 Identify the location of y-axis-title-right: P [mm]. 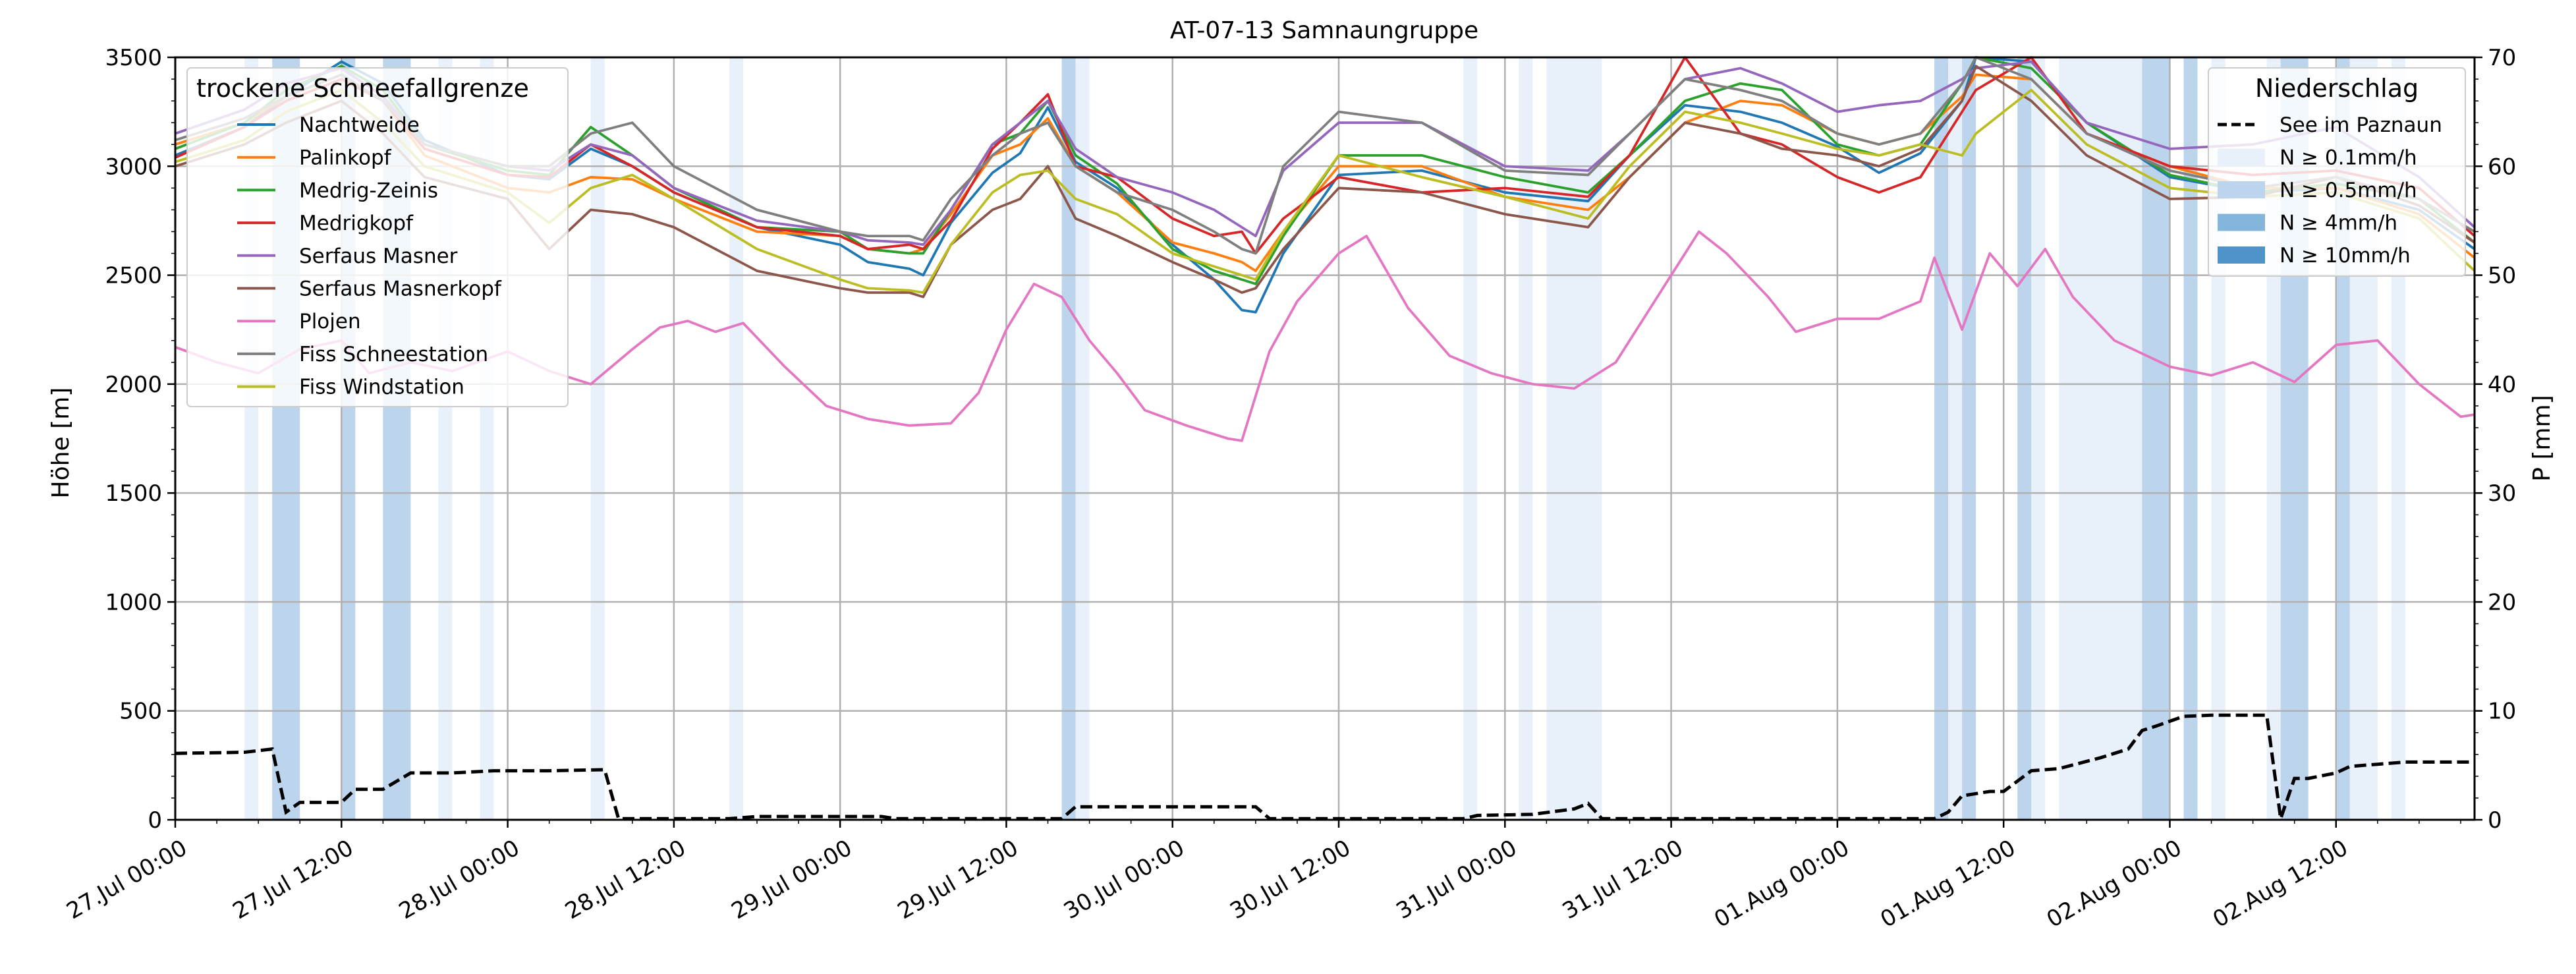
(2542, 438).